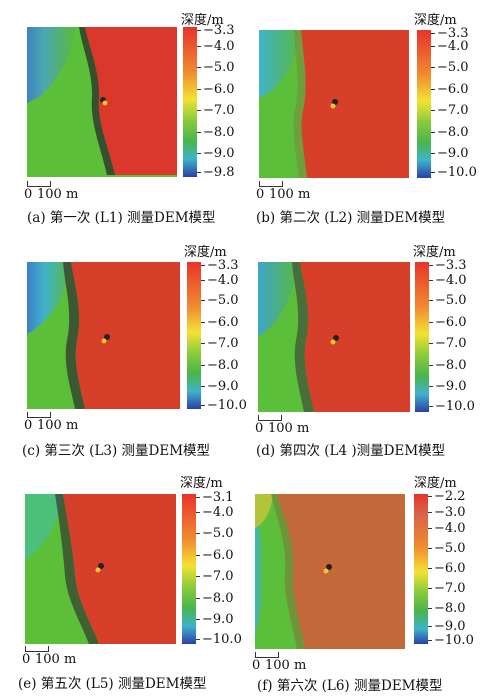 The width and height of the screenshot is (494, 697). Describe the element at coordinates (112, 684) in the screenshot. I see `panel-caption: (e) 第五次 (L5) 测量DEM模型` at that location.